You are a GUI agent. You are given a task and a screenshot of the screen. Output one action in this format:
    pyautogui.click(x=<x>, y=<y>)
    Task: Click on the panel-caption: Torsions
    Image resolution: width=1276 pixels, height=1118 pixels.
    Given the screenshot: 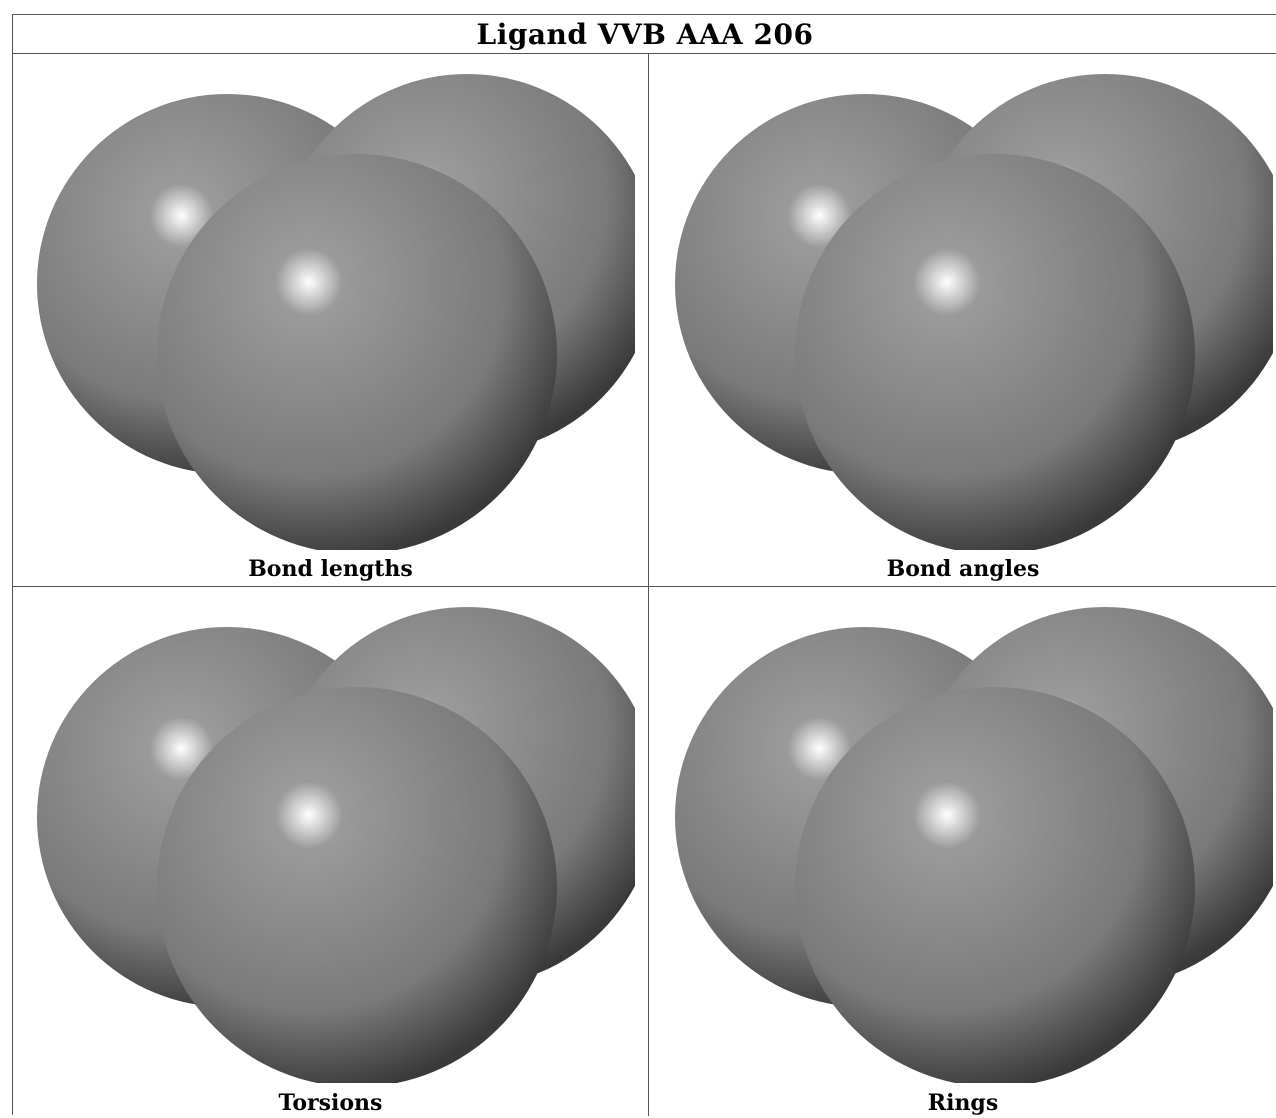 What is the action you would take?
    pyautogui.click(x=330, y=1103)
    